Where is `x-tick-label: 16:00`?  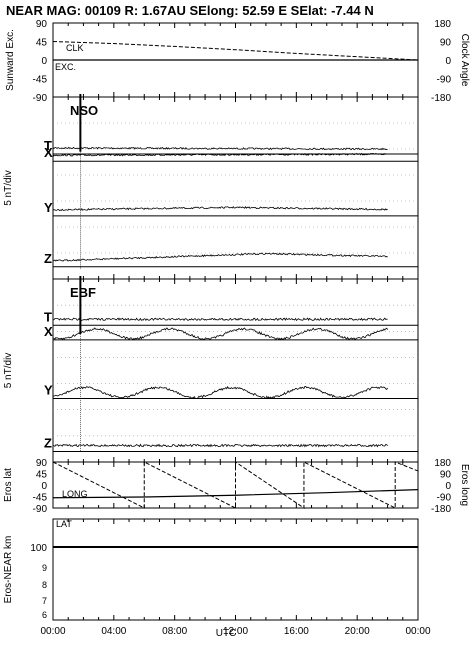 x-tick-label: 16:00 is located at coordinates (296, 631).